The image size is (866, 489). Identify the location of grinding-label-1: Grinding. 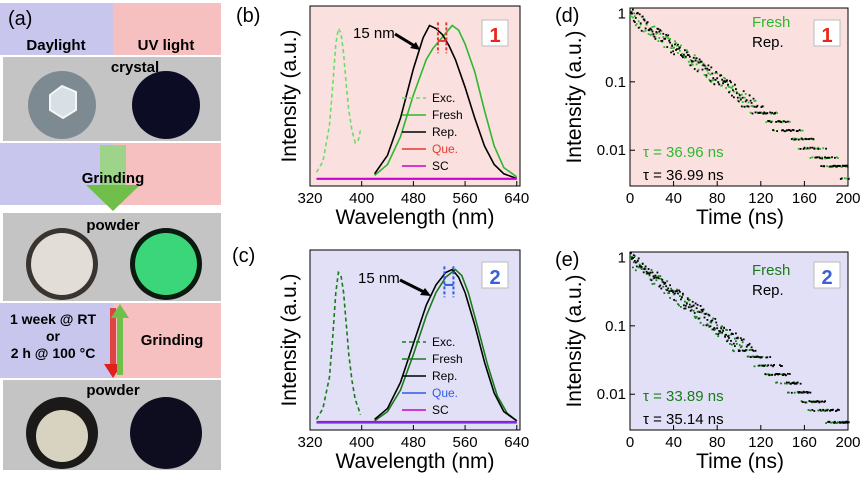
(113, 178).